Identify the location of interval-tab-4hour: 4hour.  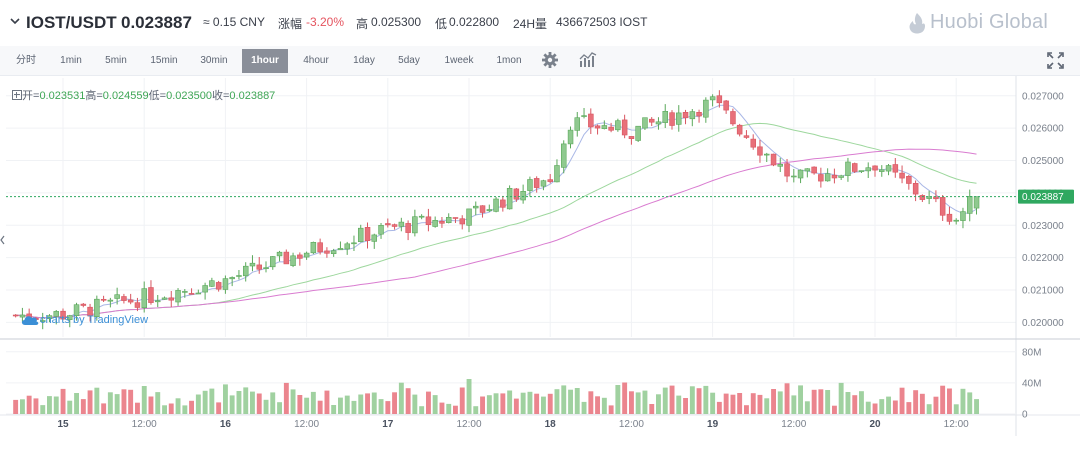
(316, 60).